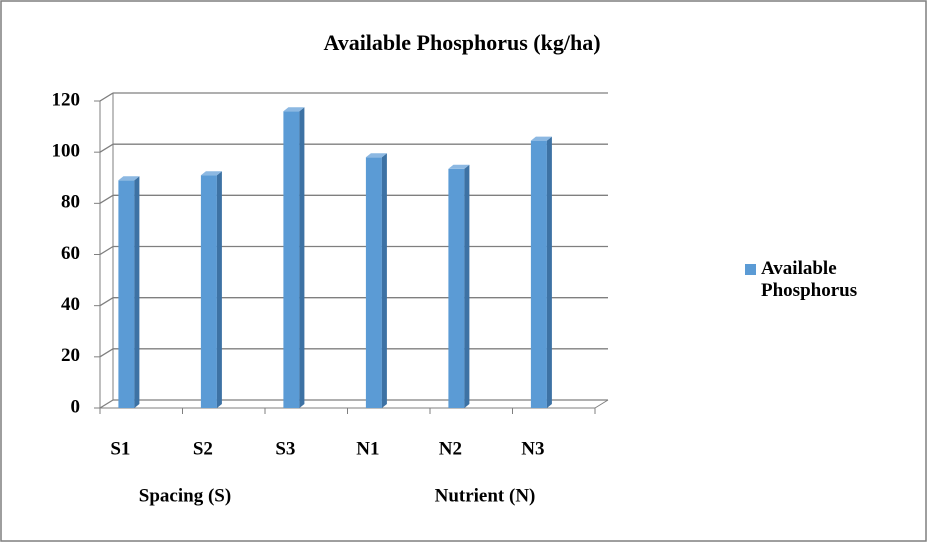 This screenshot has width=927, height=542. What do you see at coordinates (70, 202) in the screenshot?
I see `y-tick-label: 80` at bounding box center [70, 202].